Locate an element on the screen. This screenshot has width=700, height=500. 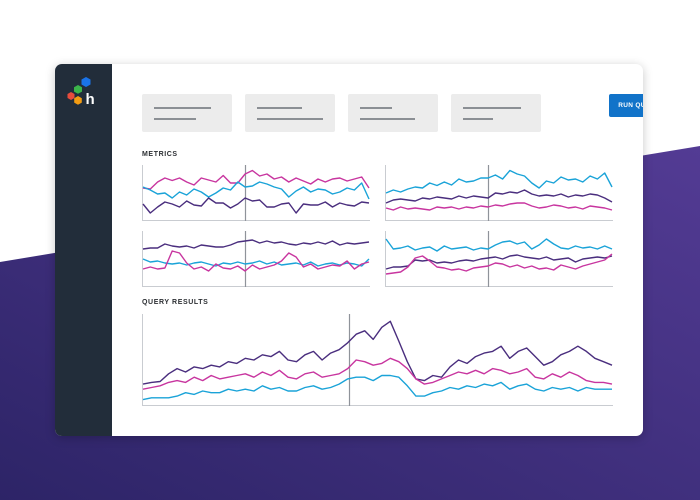
query-results-heading: QUERY RESULTS is located at coordinates (175, 302).